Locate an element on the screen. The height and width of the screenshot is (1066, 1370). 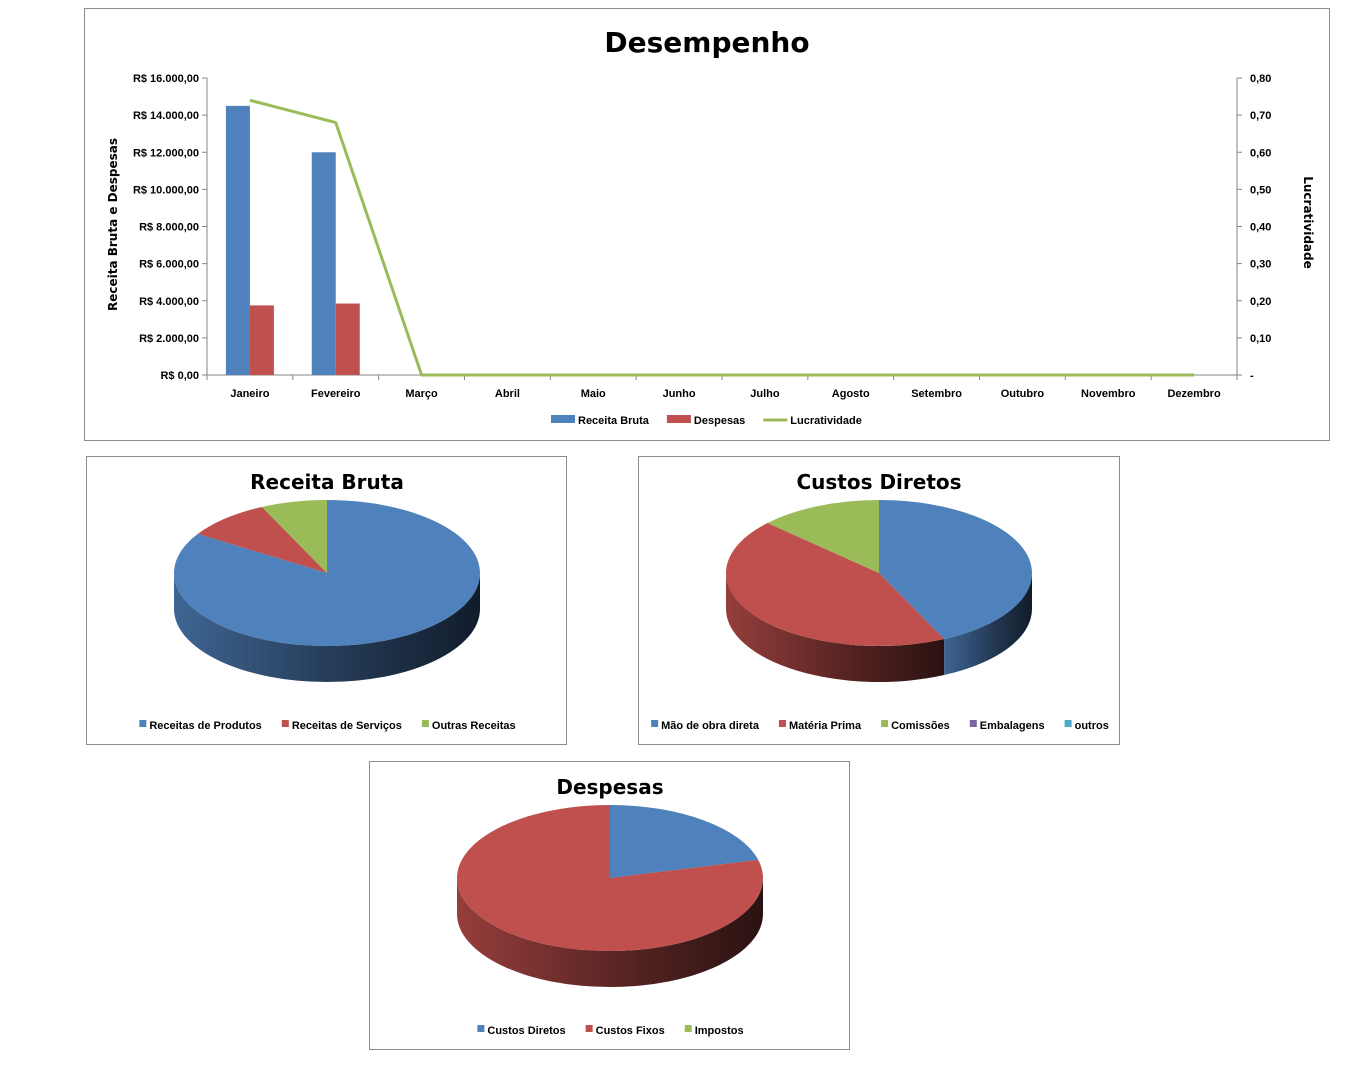
pie-slice-receitas-de-servicos is located at coordinates (262, 539).